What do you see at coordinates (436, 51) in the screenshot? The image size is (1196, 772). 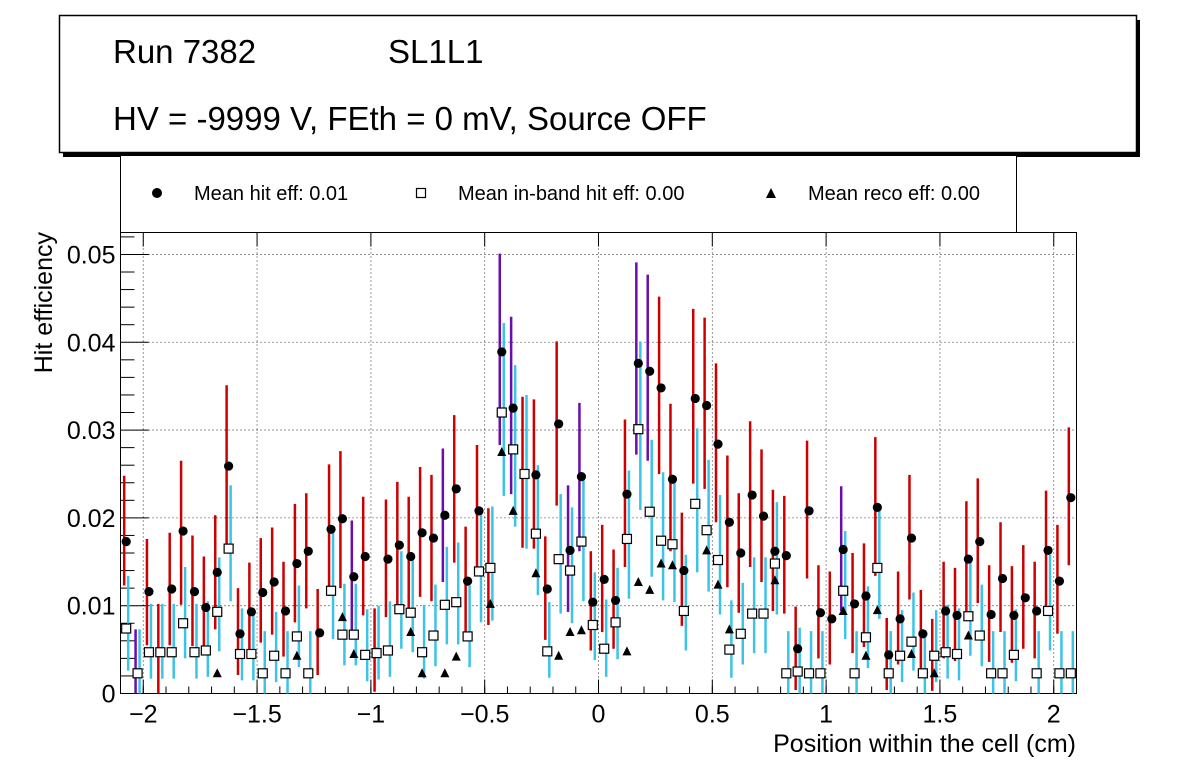 I see `layer-label: SL1L1` at bounding box center [436, 51].